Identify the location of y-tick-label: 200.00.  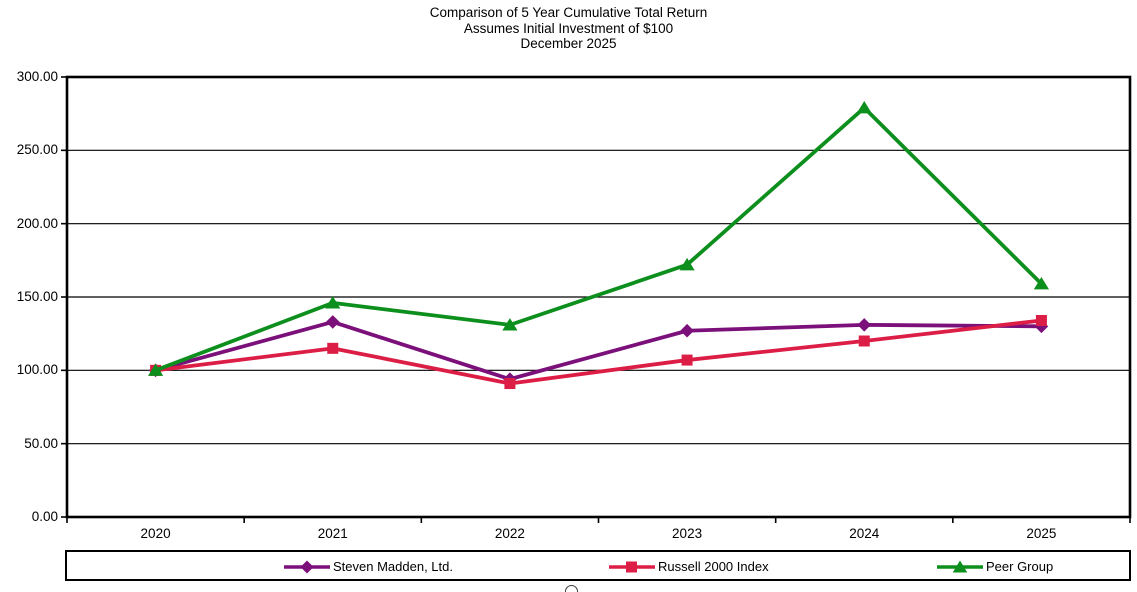
(37, 223).